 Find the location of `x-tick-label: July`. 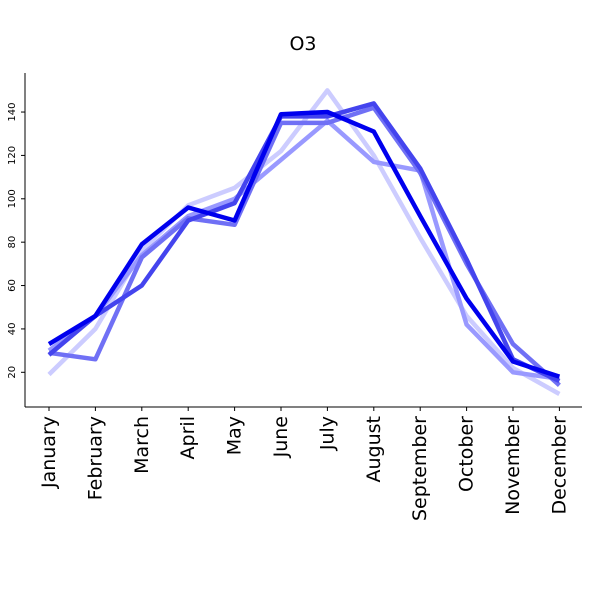

x-tick-label: July is located at coordinates (327, 433).